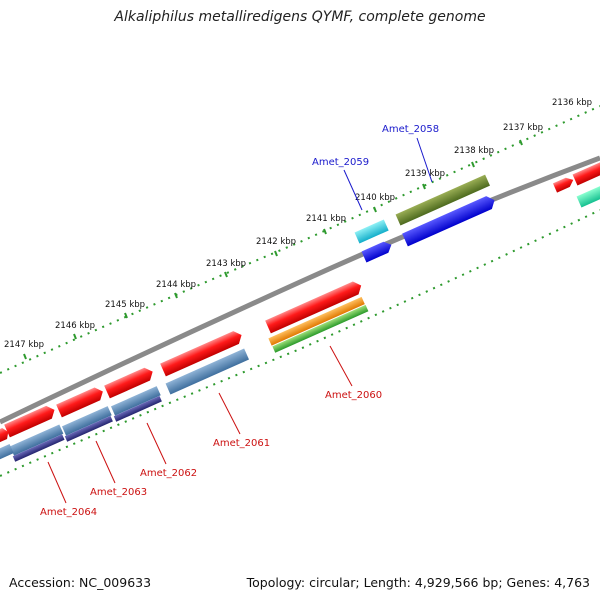 Image resolution: width=600 pixels, height=600 pixels. Describe the element at coordinates (371, 231) in the screenshot. I see `feature-amet2059-cyan` at that location.